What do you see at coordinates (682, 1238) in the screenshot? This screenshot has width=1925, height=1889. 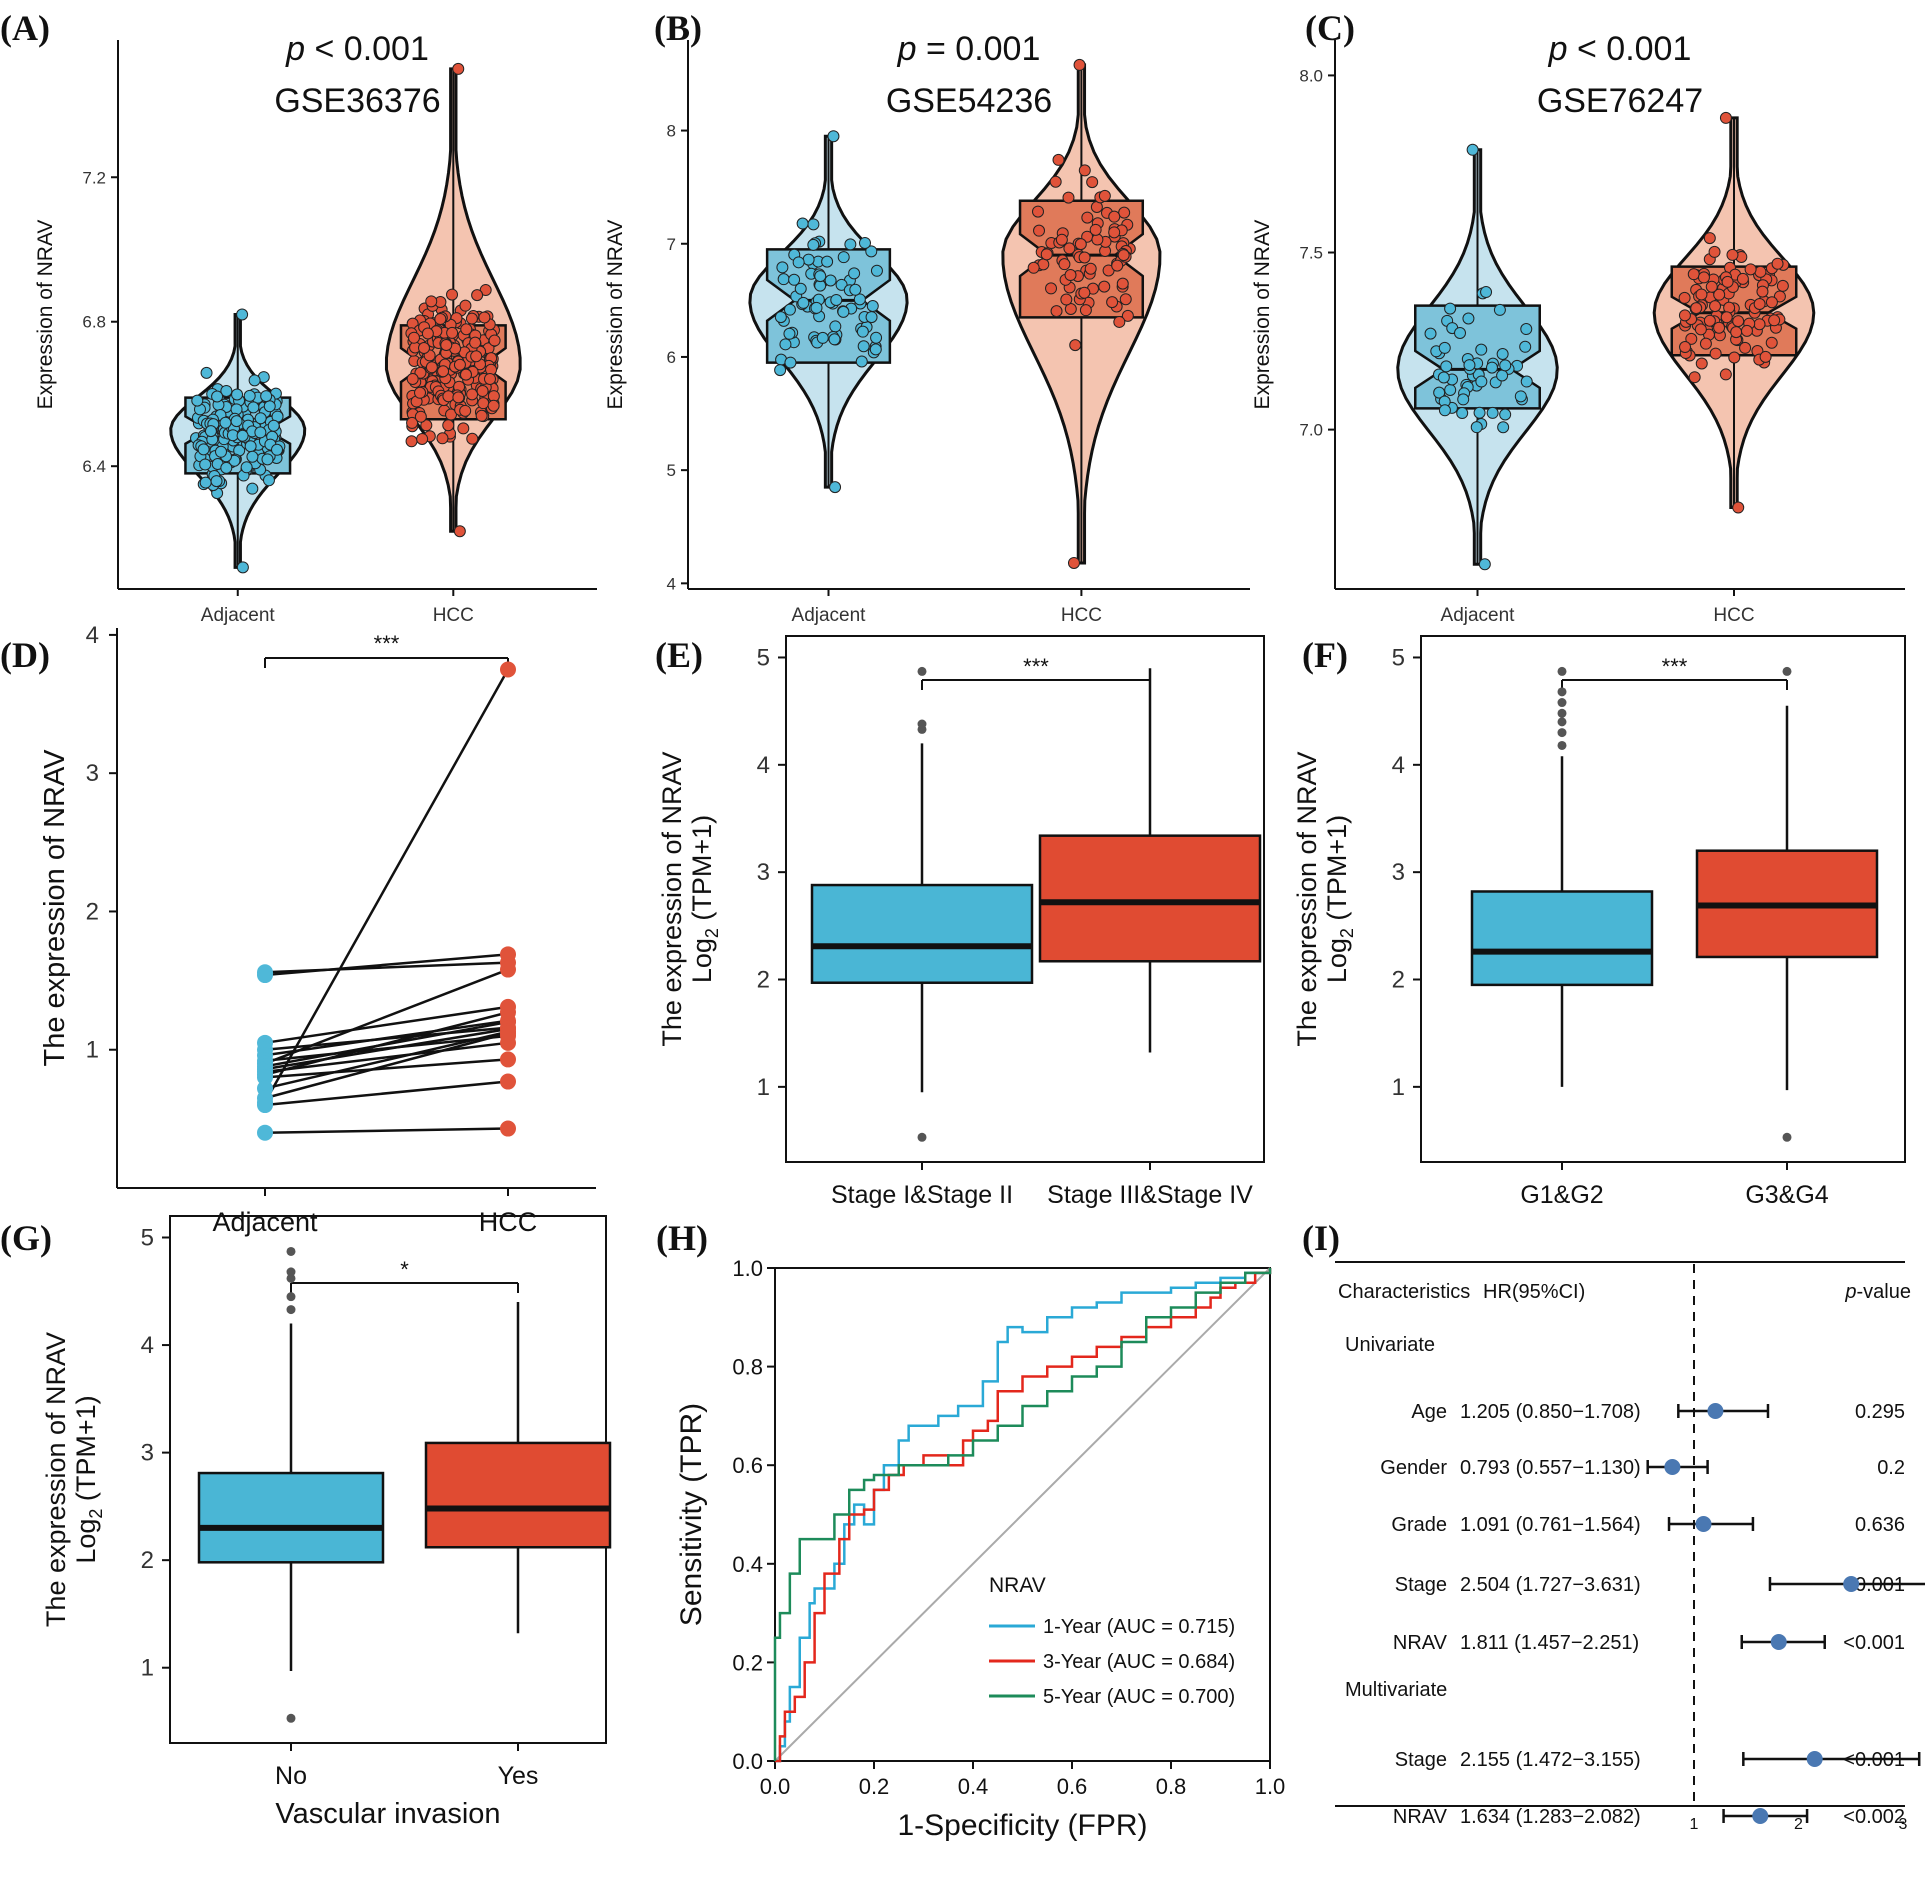 I see `panel-label: (H)` at bounding box center [682, 1238].